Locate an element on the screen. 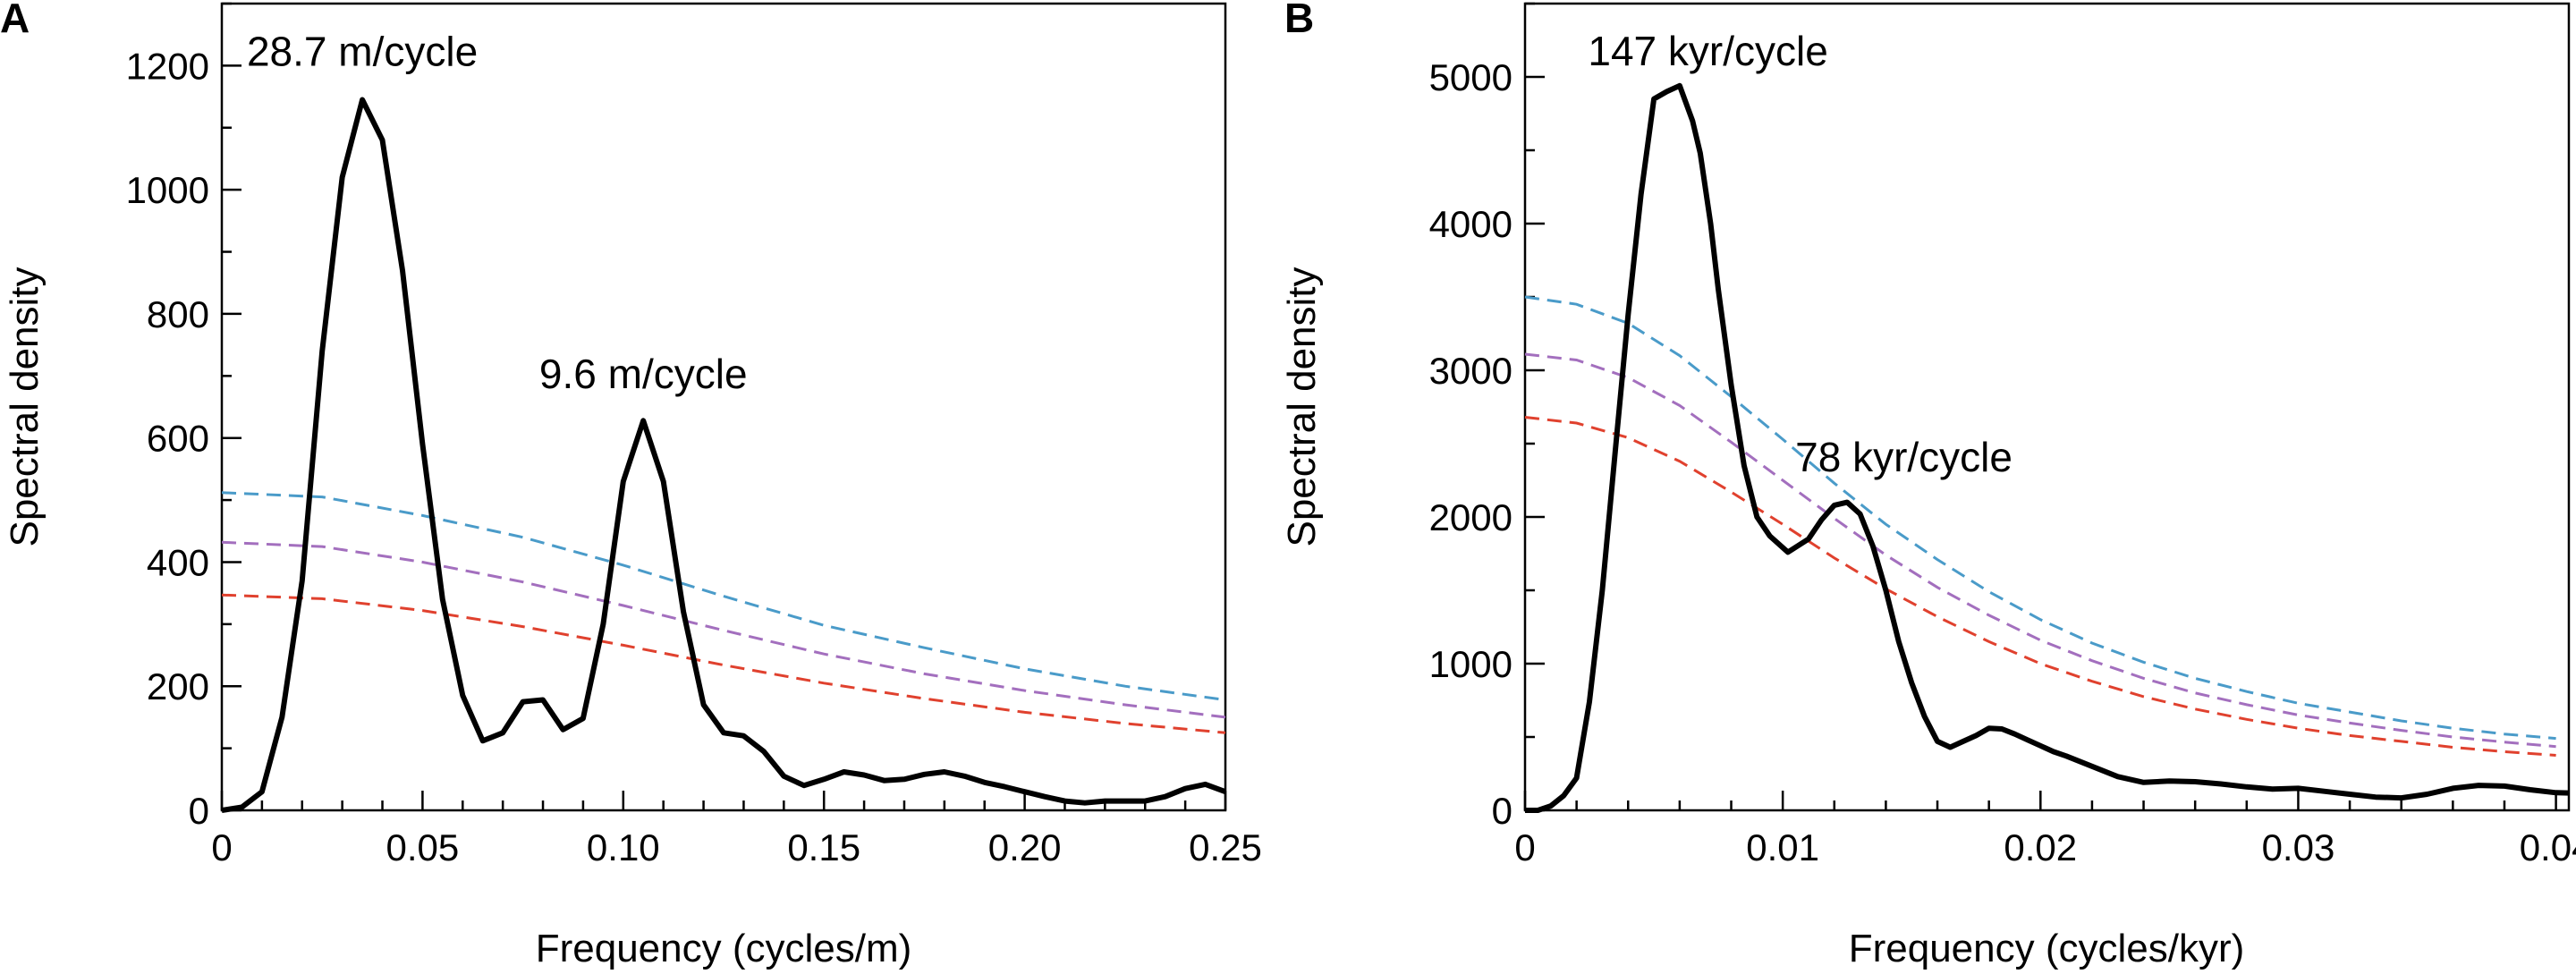 The width and height of the screenshot is (2576, 974). confidence-red-line-b is located at coordinates (2040, 586).